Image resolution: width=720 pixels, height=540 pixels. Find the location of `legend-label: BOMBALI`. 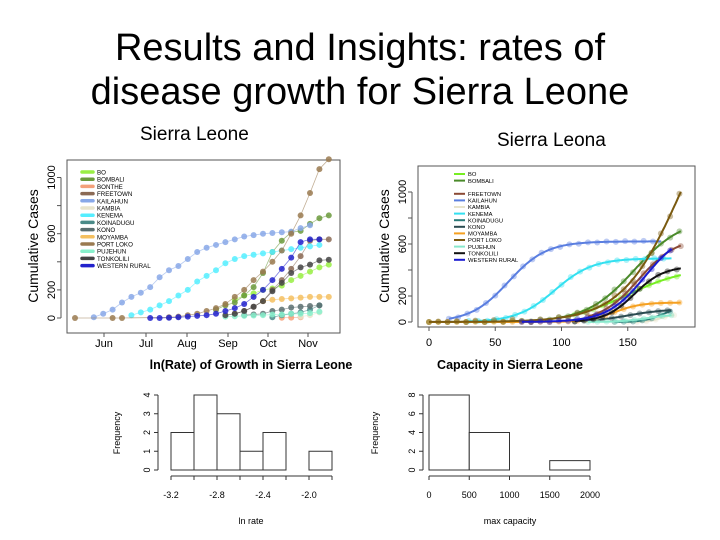

legend-label: BOMBALI is located at coordinates (111, 180).